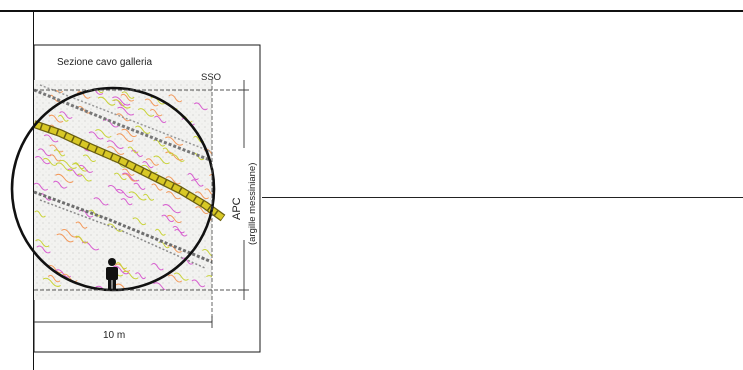 The width and height of the screenshot is (743, 370). What do you see at coordinates (237, 208) in the screenshot?
I see `unit-label: APC` at bounding box center [237, 208].